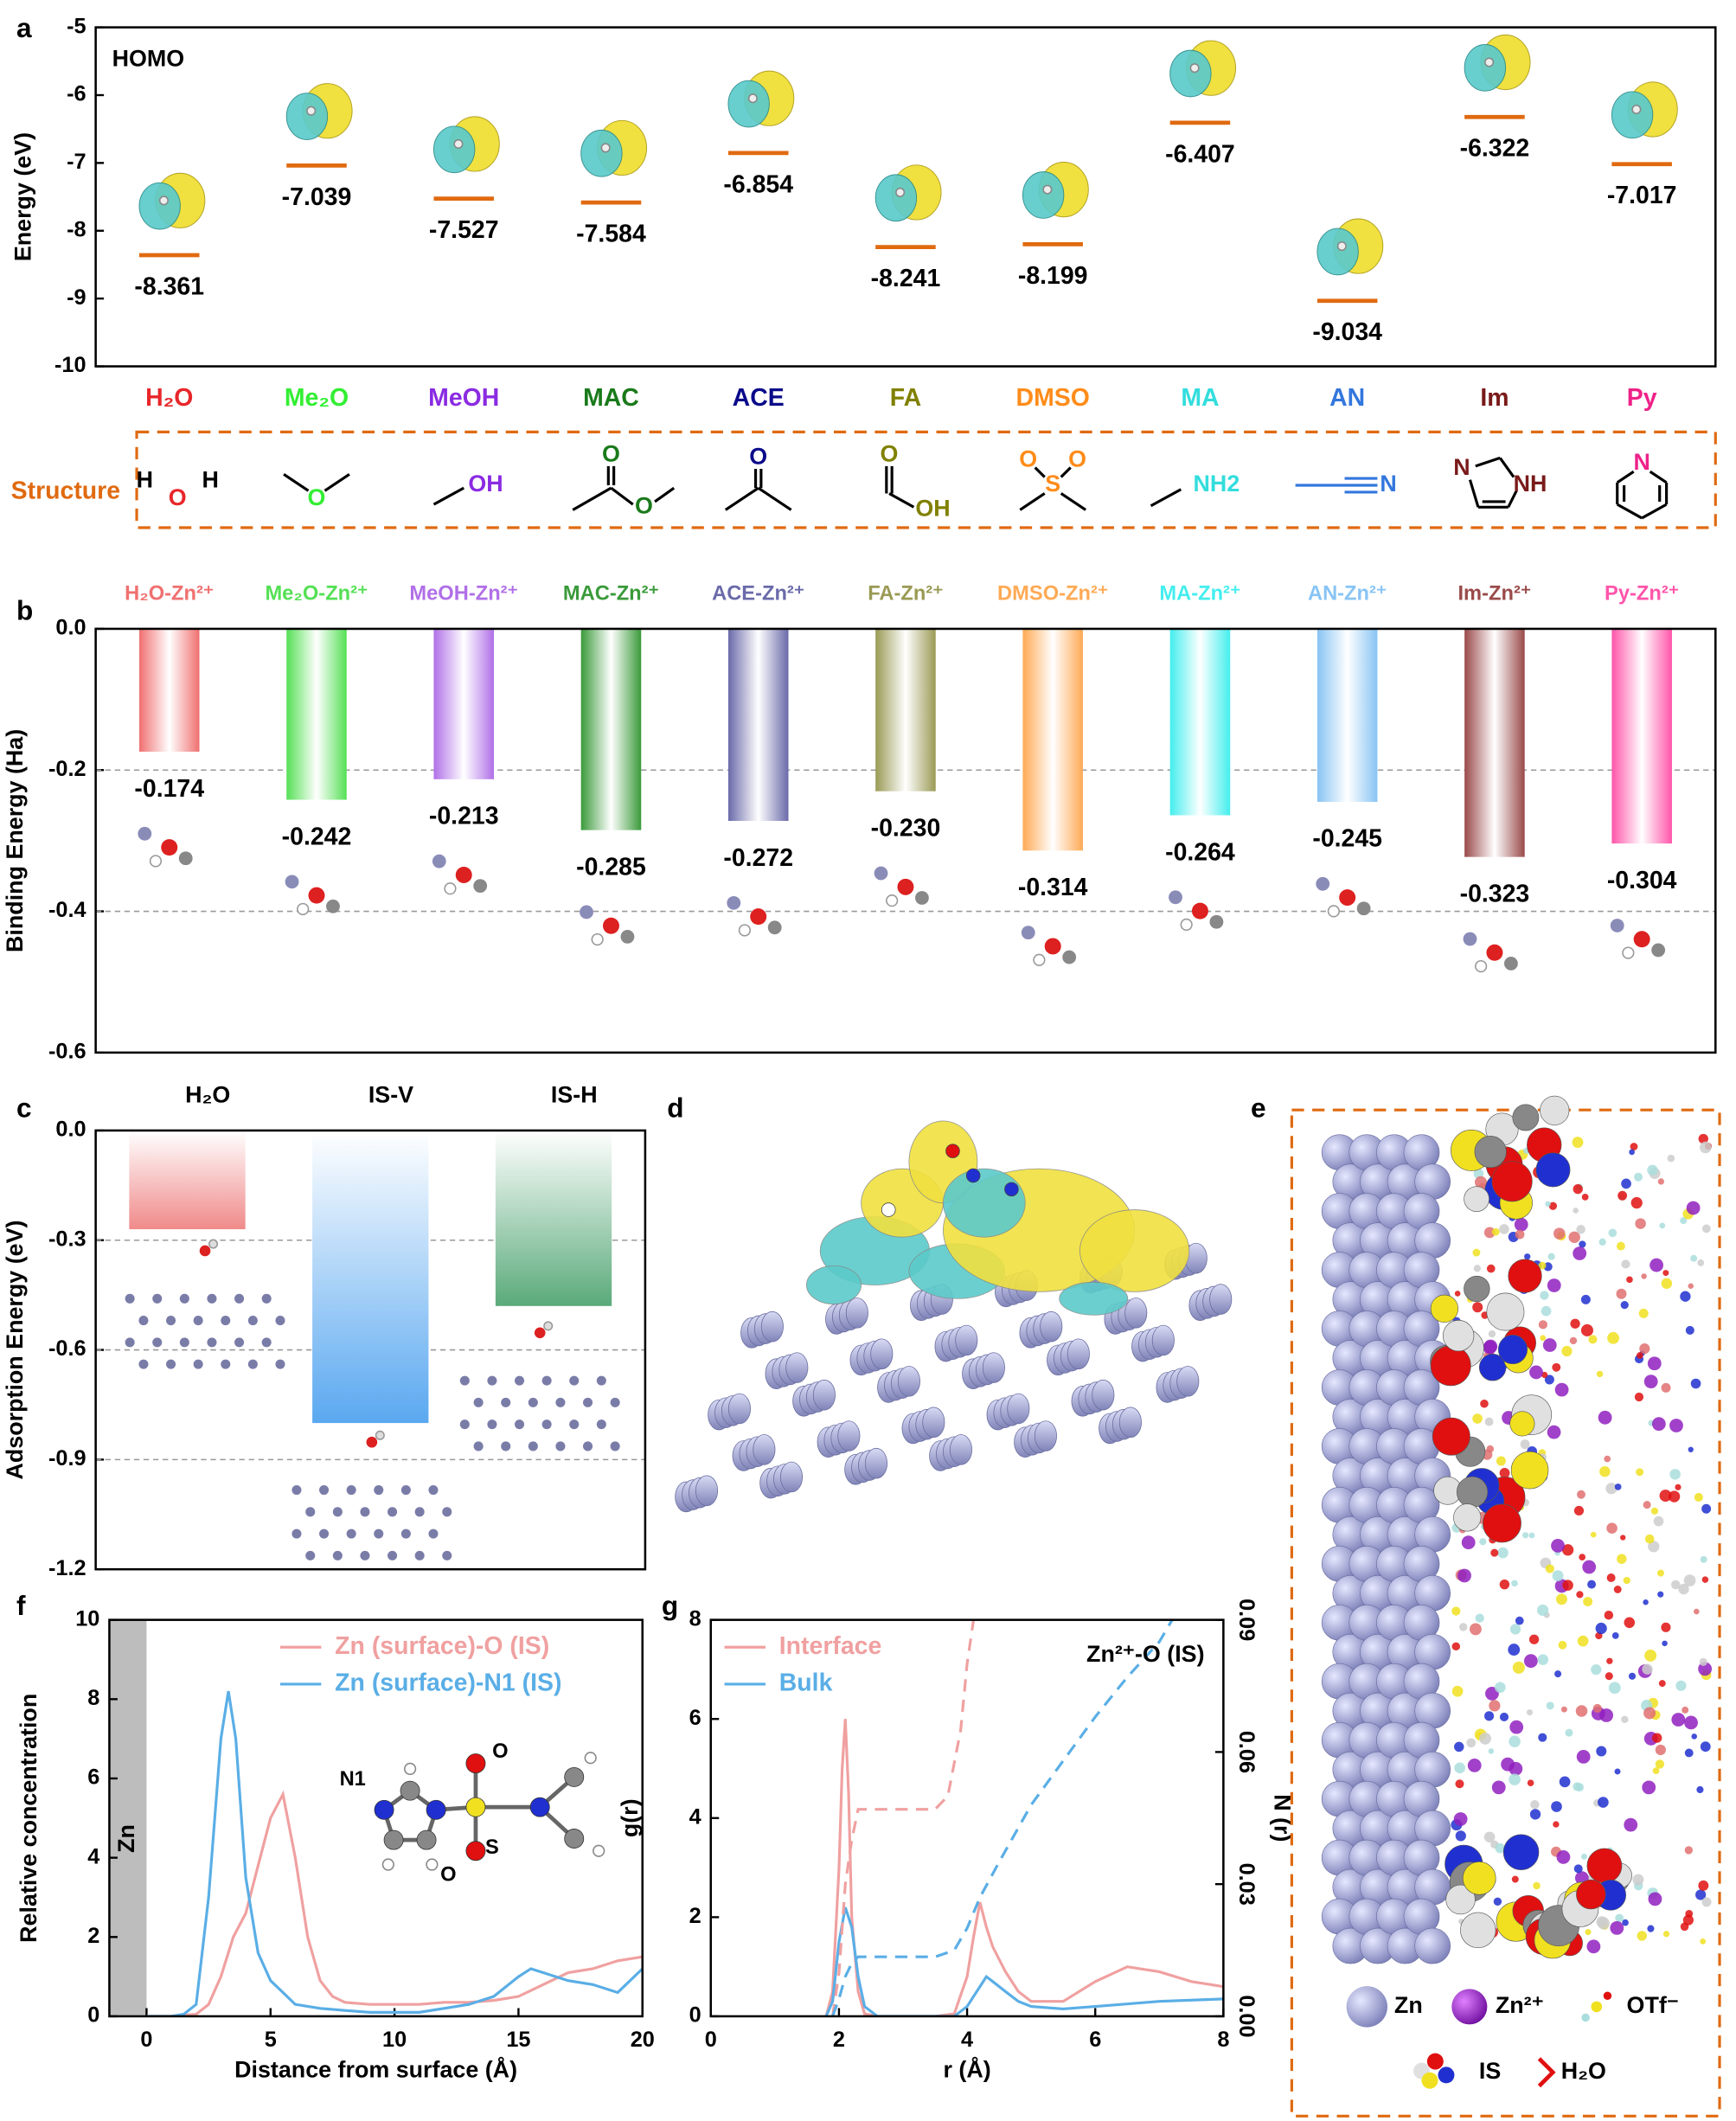 The image size is (1736, 2121). Describe the element at coordinates (485, 484) in the screenshot. I see `atom-label: OH` at that location.